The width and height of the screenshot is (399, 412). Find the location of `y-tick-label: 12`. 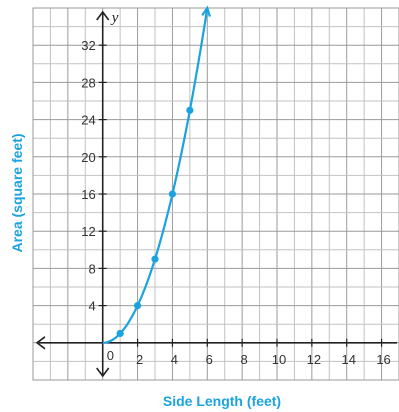

y-tick-label: 12 is located at coordinates (88, 231).